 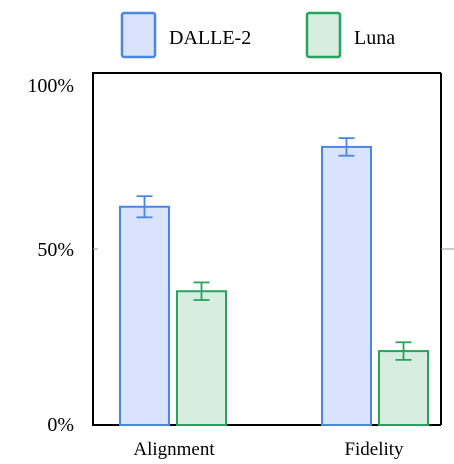 I want to click on x-tick-label-alignment: Alignment, so click(x=174, y=449).